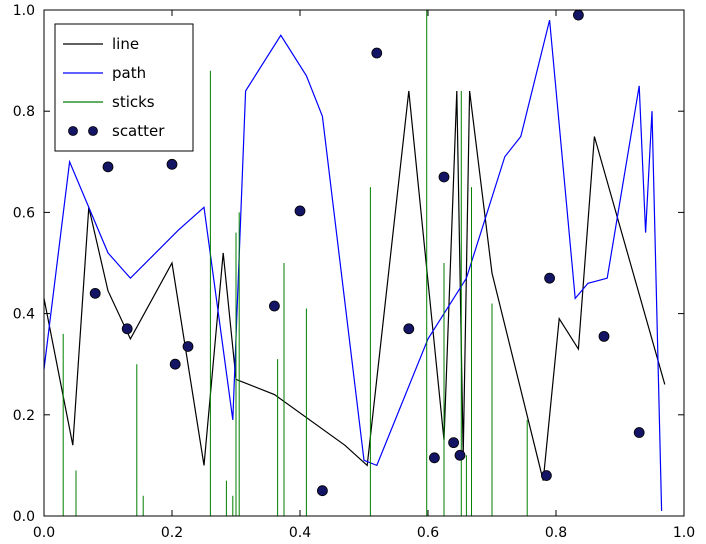 The image size is (706, 544). What do you see at coordinates (24, 315) in the screenshot?
I see `y-tick-label: 0.4` at bounding box center [24, 315].